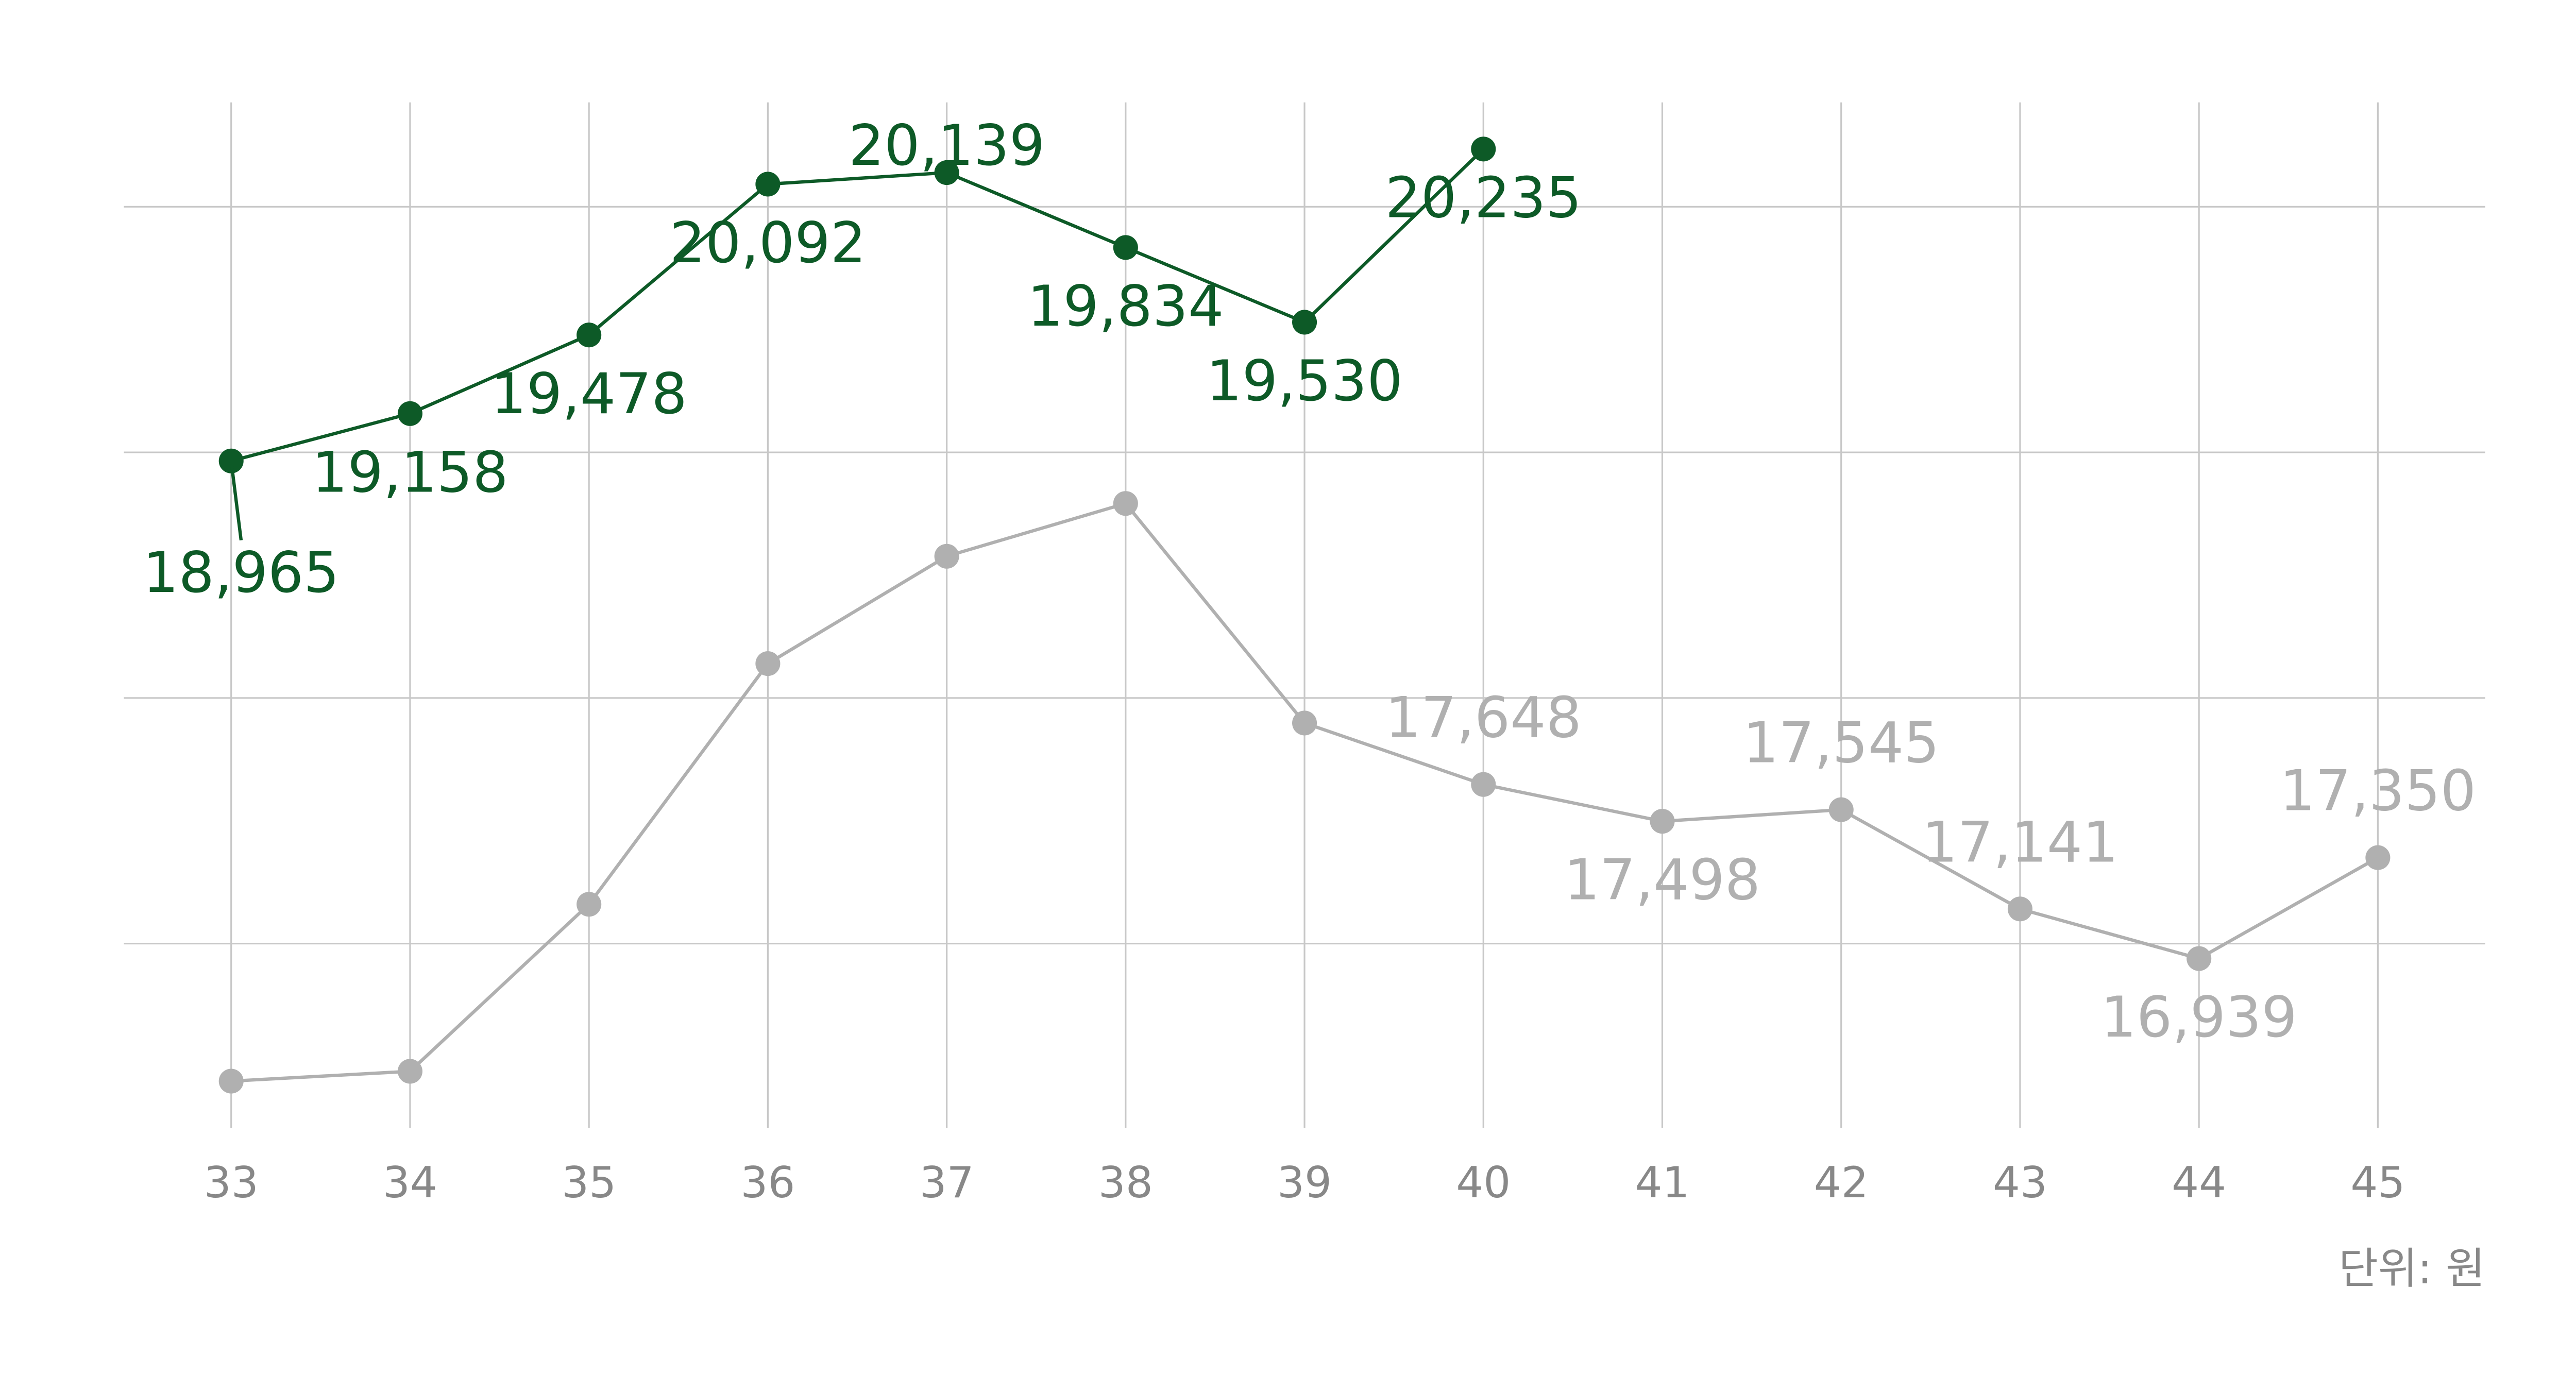  I want to click on x-tick-label: 33, so click(231, 1183).